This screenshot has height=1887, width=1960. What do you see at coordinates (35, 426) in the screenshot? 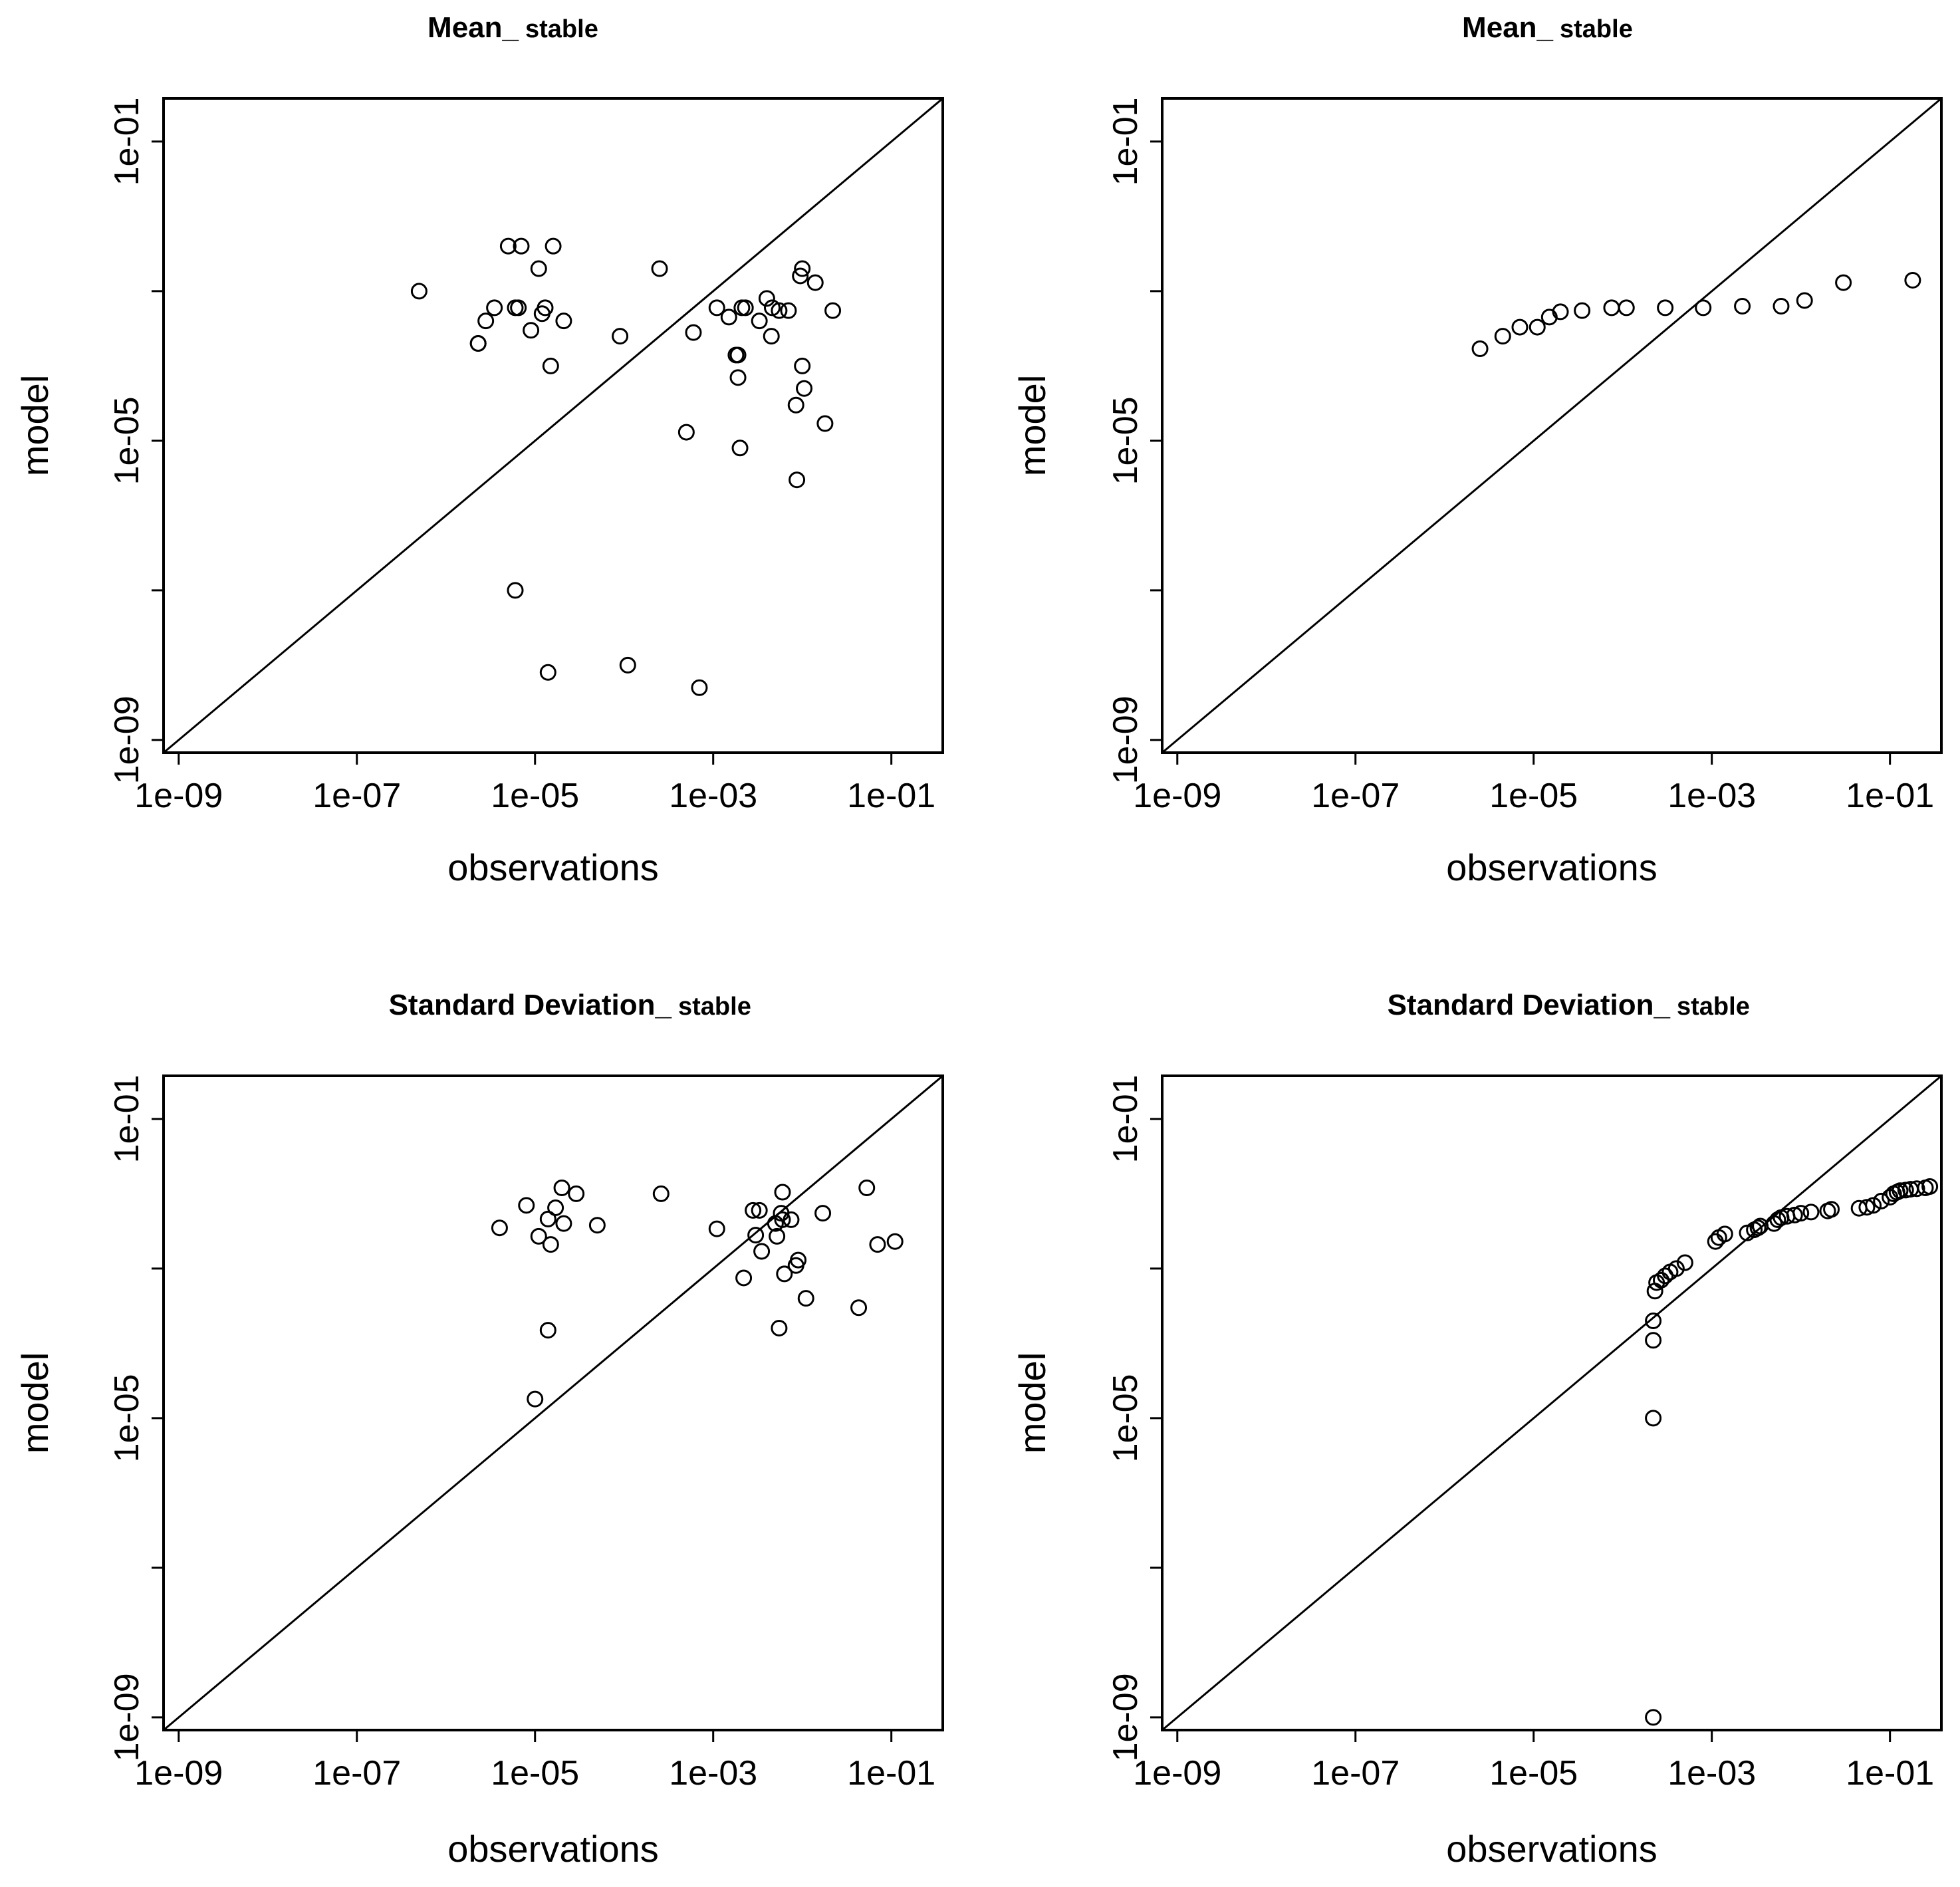
I see `y-axis-label: model` at bounding box center [35, 426].